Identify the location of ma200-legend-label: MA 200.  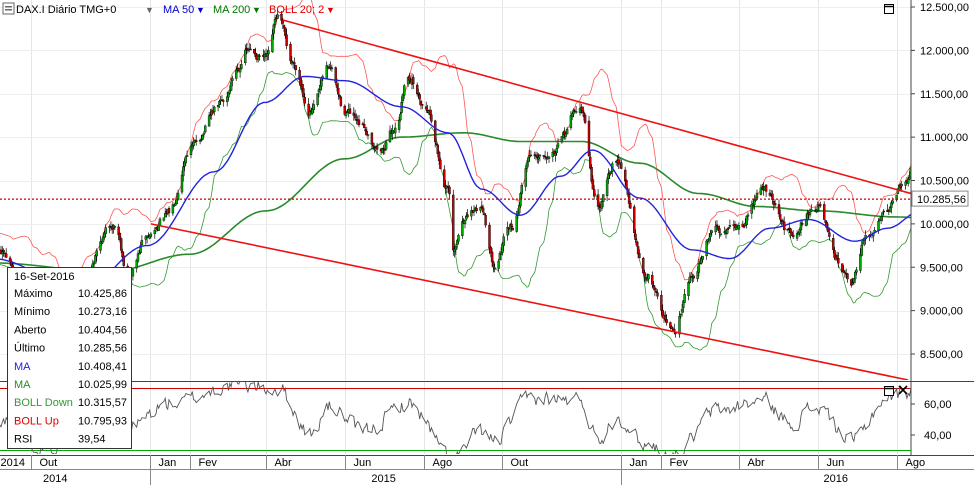
(231, 10).